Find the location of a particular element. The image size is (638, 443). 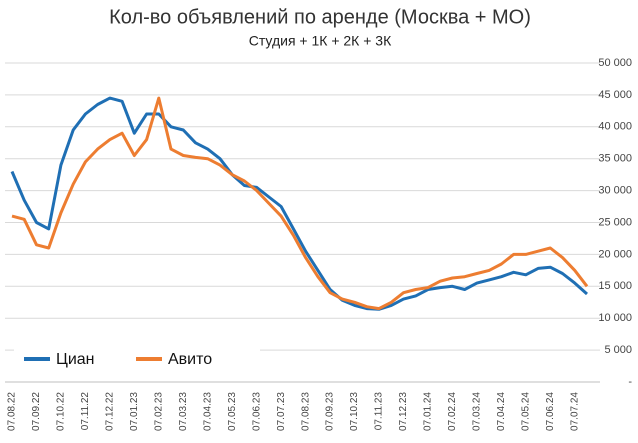

y-tick-label: 25 000 is located at coordinates (615, 222).